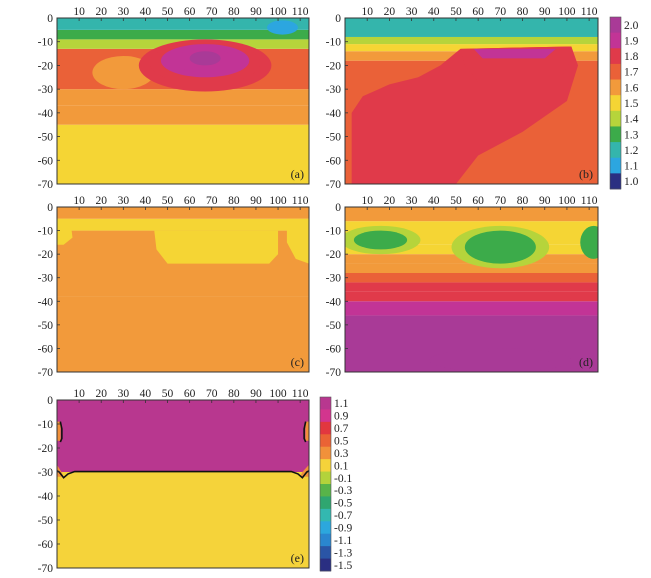 This screenshot has width=651, height=578. What do you see at coordinates (343, 491) in the screenshot?
I see `colorbar-tick-label: -0.3` at bounding box center [343, 491].